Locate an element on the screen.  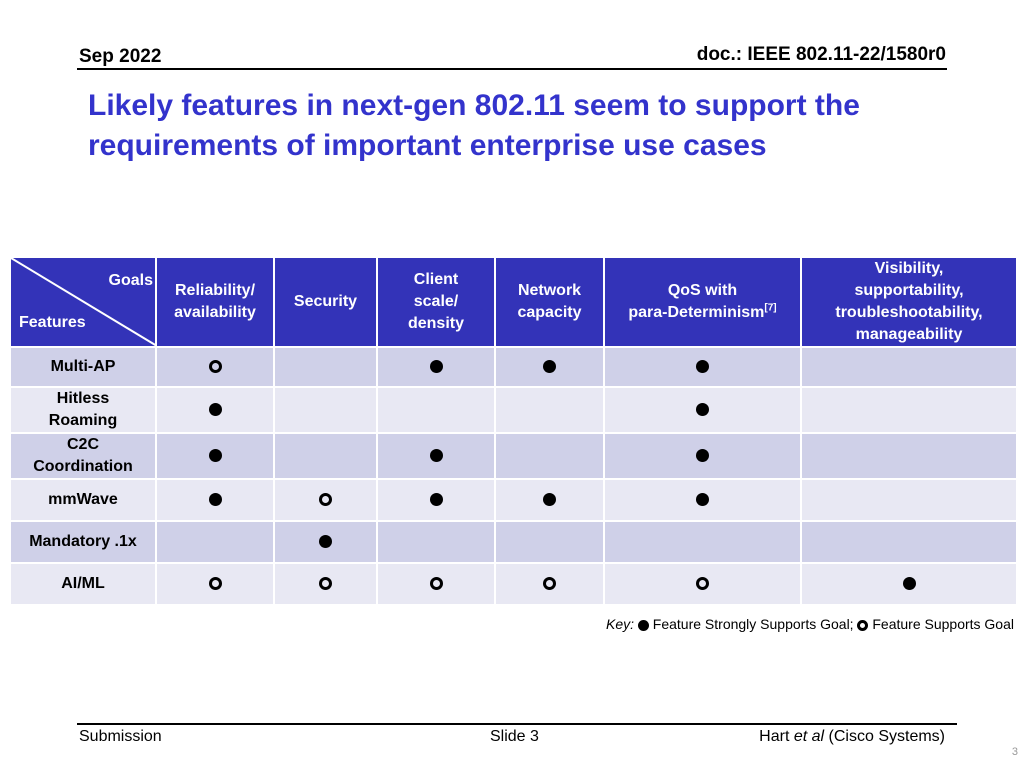
footer-divider is located at coordinates (517, 724).